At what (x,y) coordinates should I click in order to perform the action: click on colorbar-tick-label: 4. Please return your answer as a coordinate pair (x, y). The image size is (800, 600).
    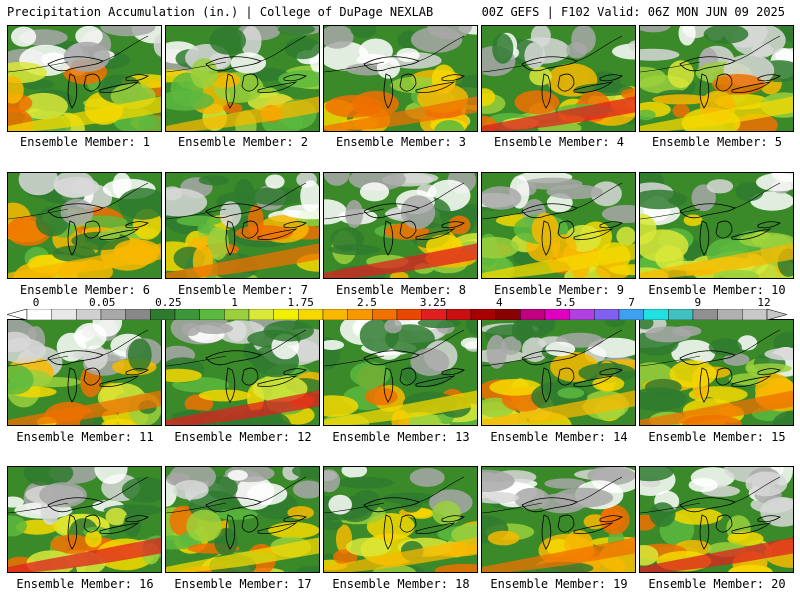
    Looking at the image, I should click on (499, 302).